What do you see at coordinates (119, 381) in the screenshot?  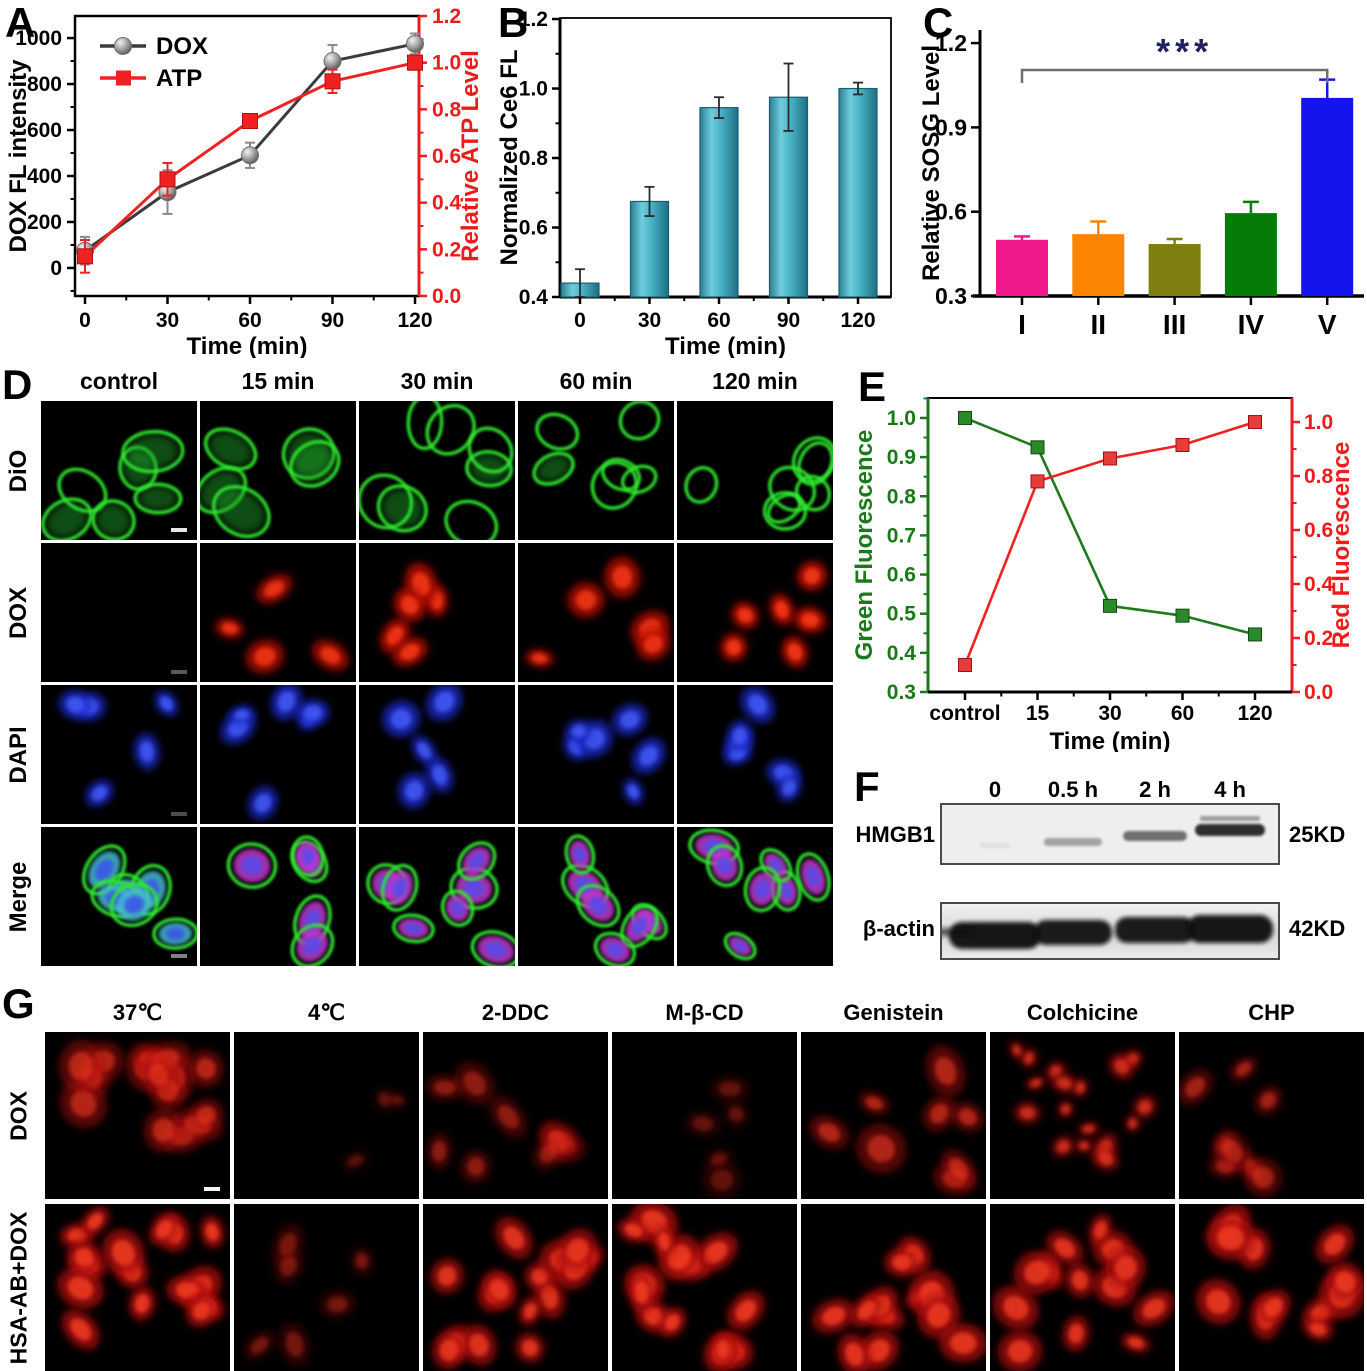 I see `panel-d-column-header: control` at bounding box center [119, 381].